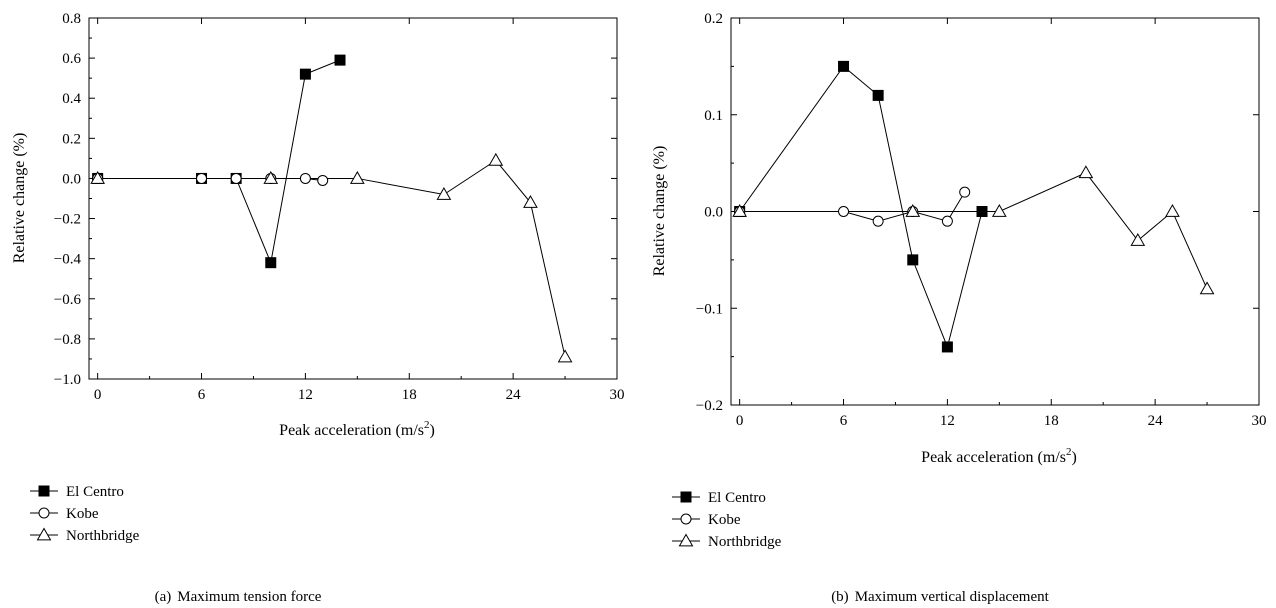  What do you see at coordinates (163, 597) in the screenshot?
I see `panel-caption-label: (a)` at bounding box center [163, 597].